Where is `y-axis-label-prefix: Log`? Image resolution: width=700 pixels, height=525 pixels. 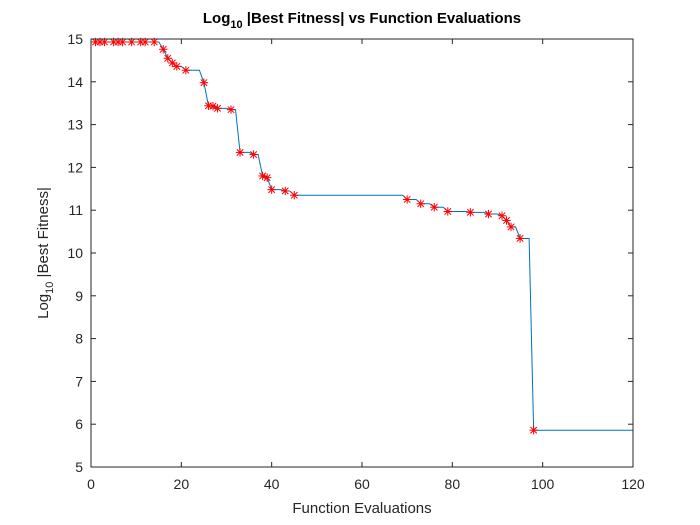 y-axis-label-prefix: Log is located at coordinates (43, 306).